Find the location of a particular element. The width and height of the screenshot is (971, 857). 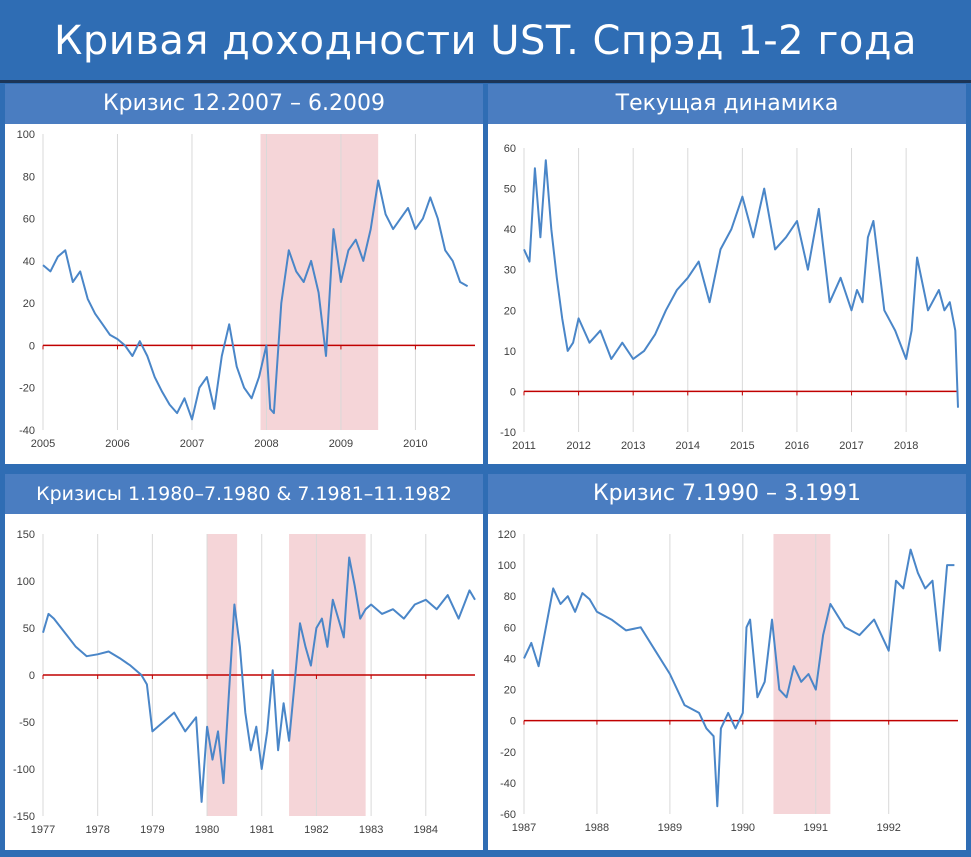

x-tick-label: 1989 is located at coordinates (670, 828).